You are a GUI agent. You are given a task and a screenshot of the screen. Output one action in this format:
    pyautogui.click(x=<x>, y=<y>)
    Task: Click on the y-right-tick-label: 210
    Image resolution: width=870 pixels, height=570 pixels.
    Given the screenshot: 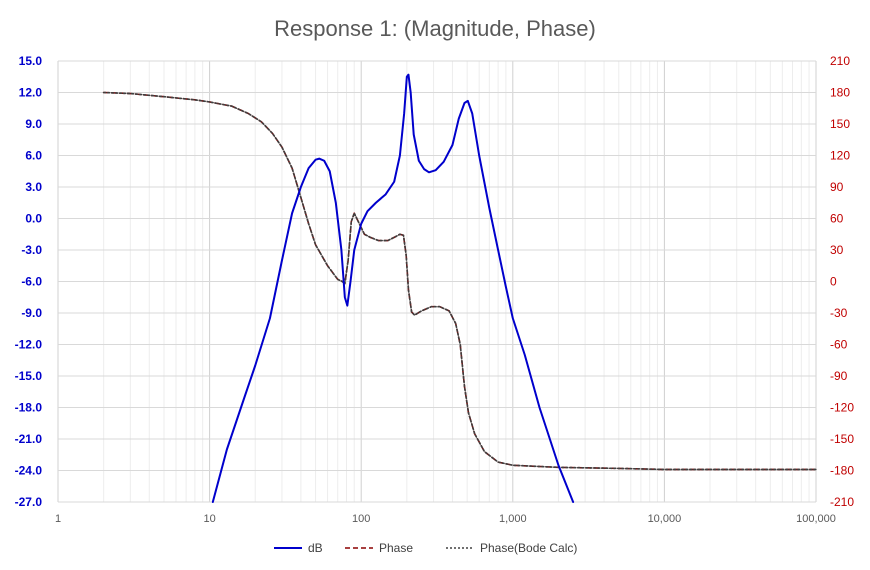 What is the action you would take?
    pyautogui.click(x=840, y=61)
    